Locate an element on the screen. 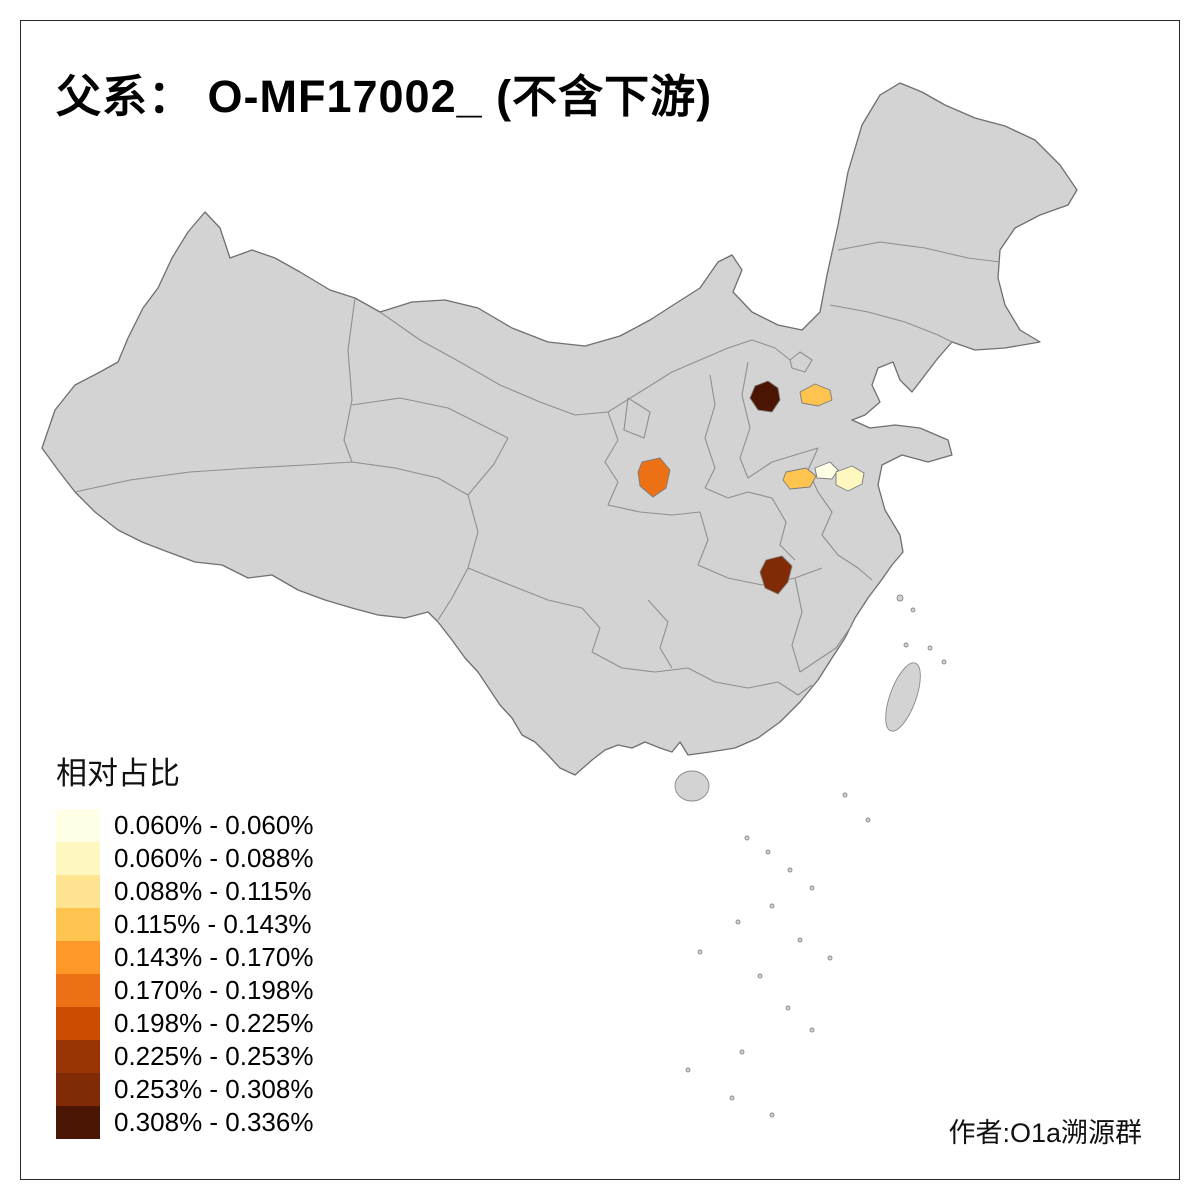 The image size is (1200, 1200). highlight-regions is located at coordinates (751, 487).